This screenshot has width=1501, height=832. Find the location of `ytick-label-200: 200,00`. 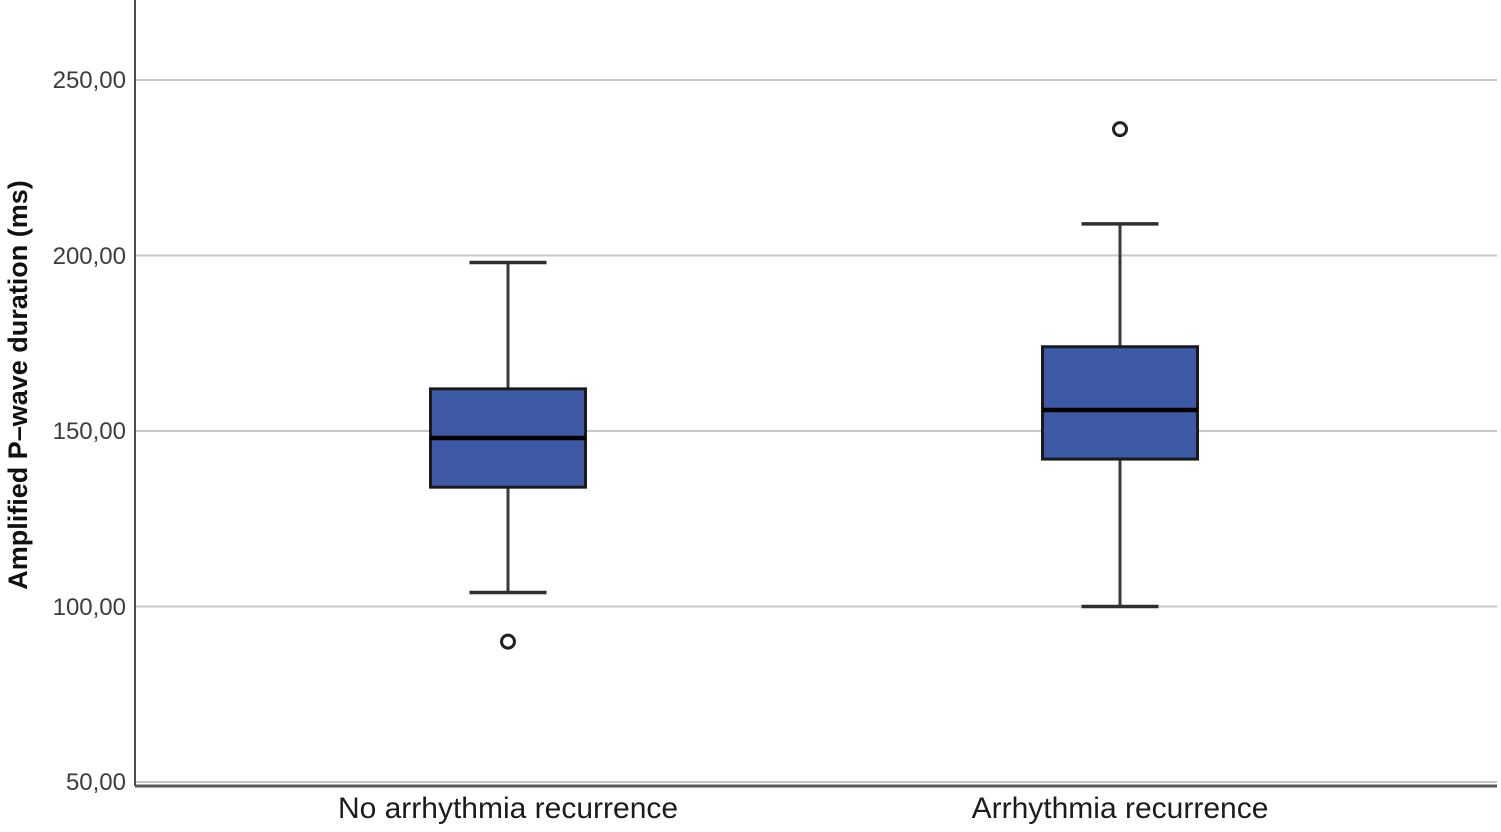

ytick-label-200: 200,00 is located at coordinates (89, 256).